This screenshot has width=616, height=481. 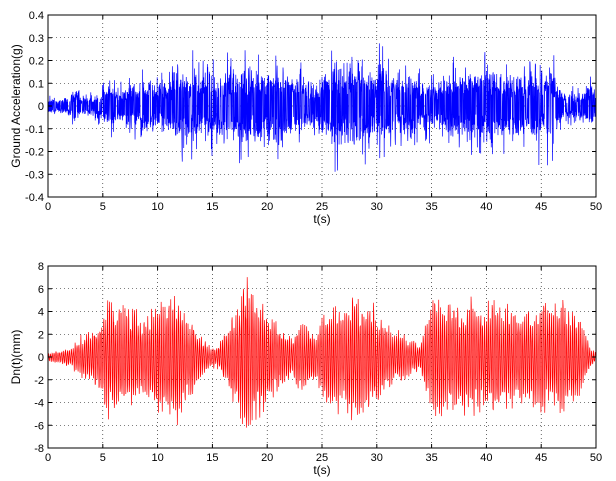 I want to click on y-tick-label: -2, so click(x=39, y=381).